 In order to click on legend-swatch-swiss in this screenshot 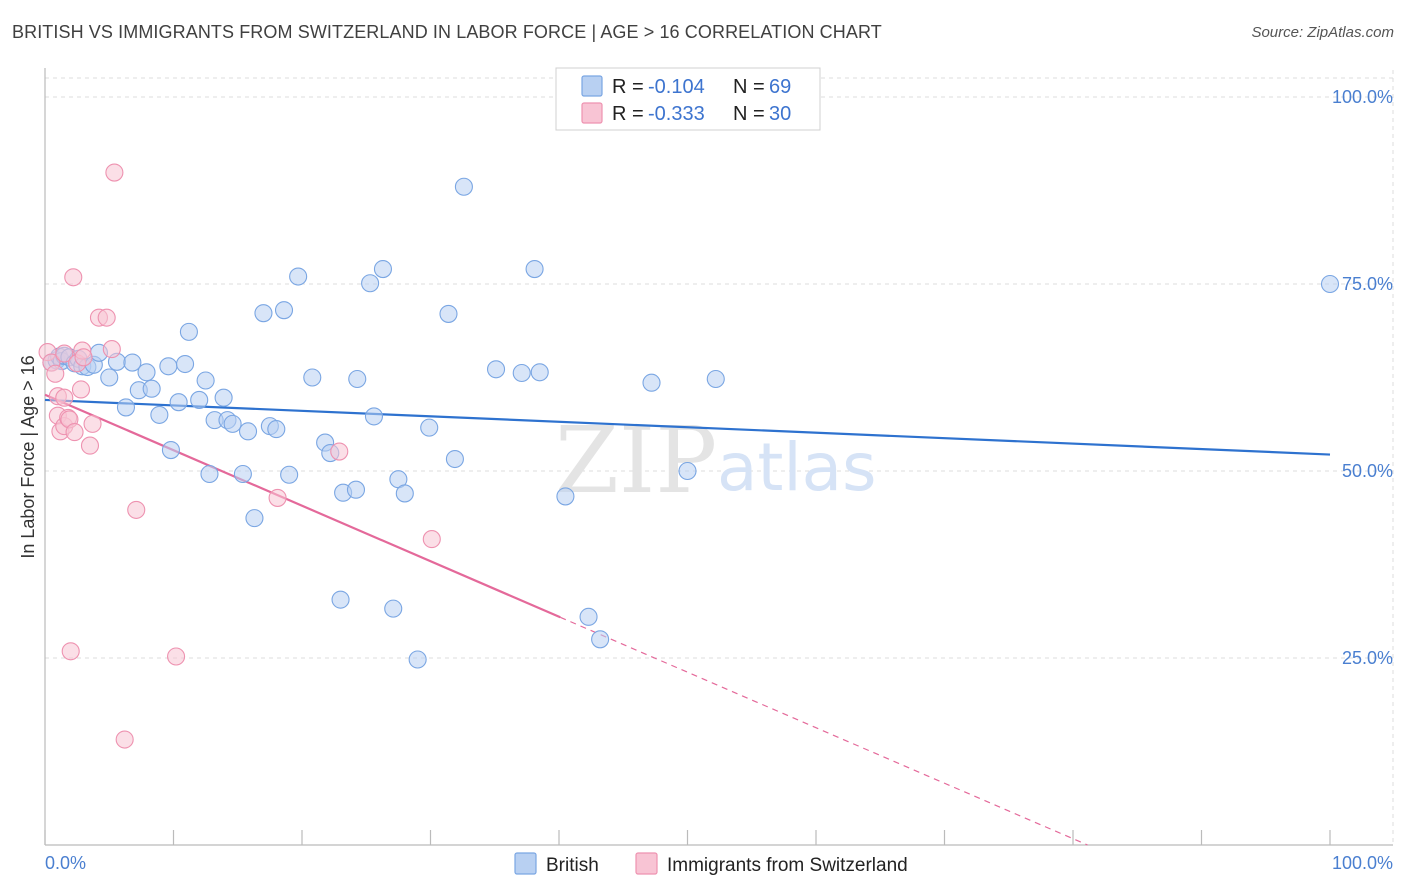, I will do `click(592, 113)`.